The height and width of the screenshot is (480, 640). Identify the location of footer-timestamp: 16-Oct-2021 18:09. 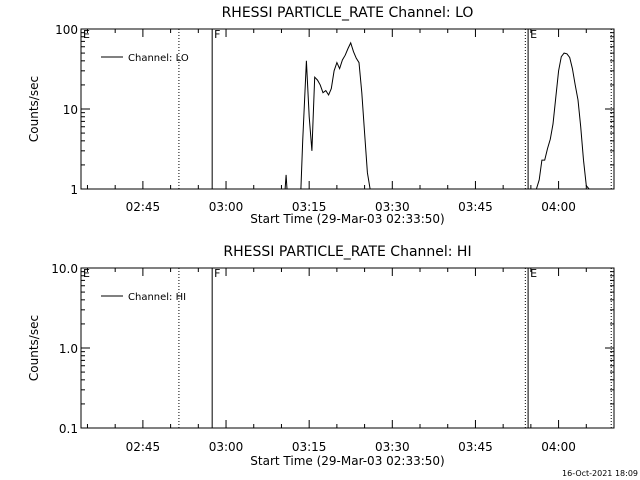
(600, 473).